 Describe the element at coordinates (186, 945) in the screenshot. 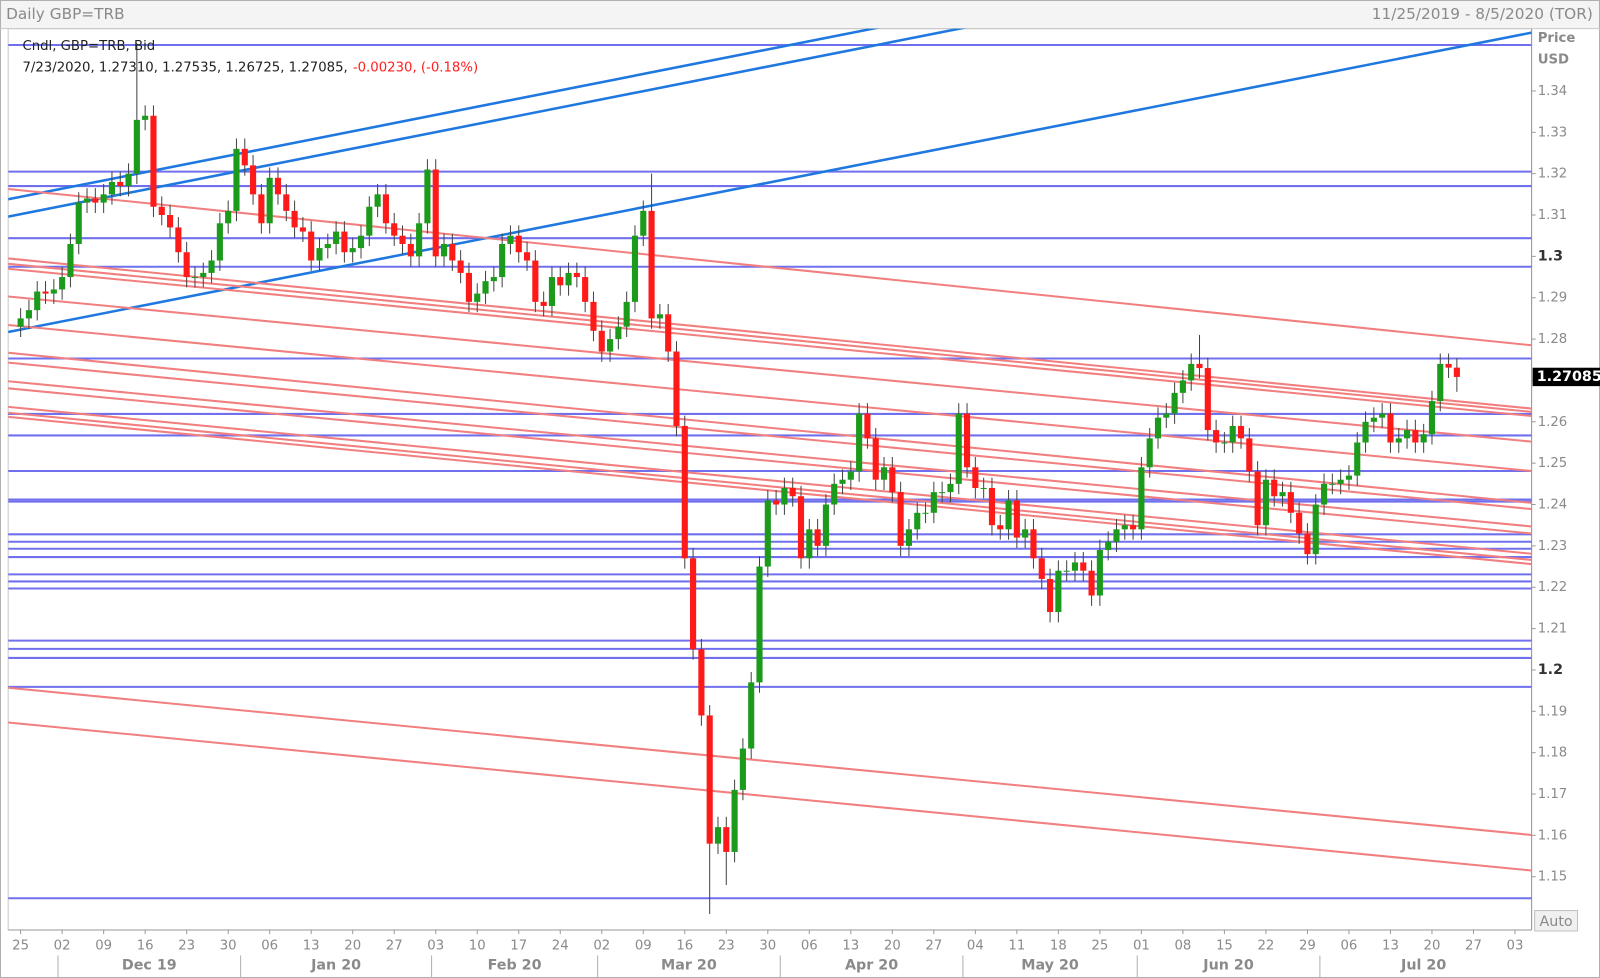

I see `x-tick-label: 23` at that location.